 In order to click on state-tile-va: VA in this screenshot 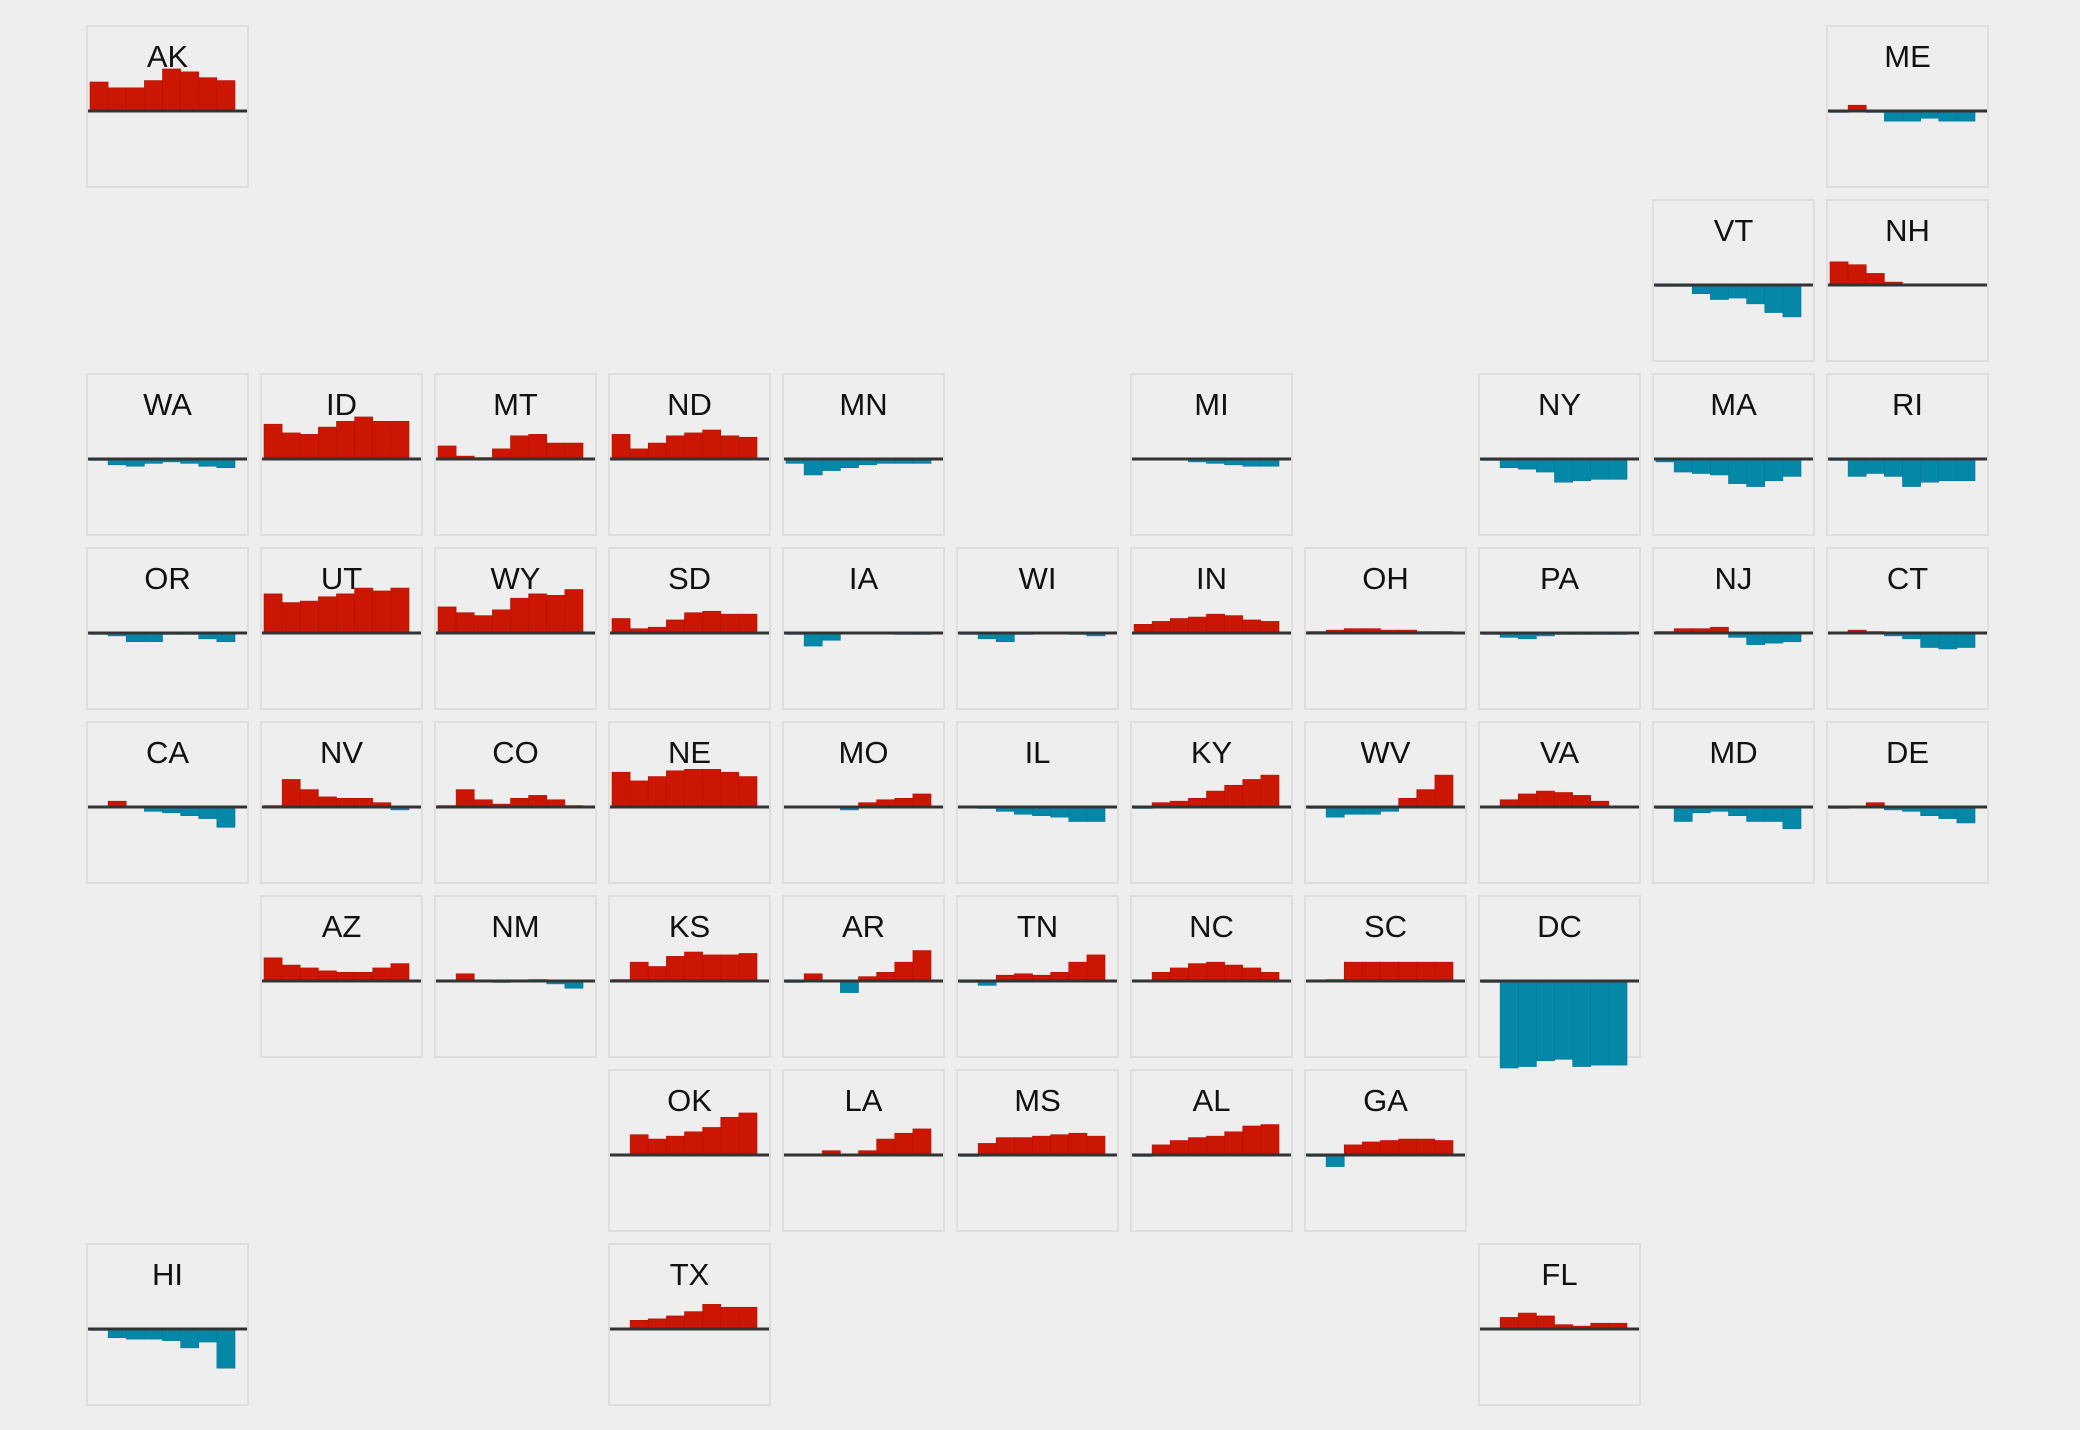, I will do `click(1559, 802)`.